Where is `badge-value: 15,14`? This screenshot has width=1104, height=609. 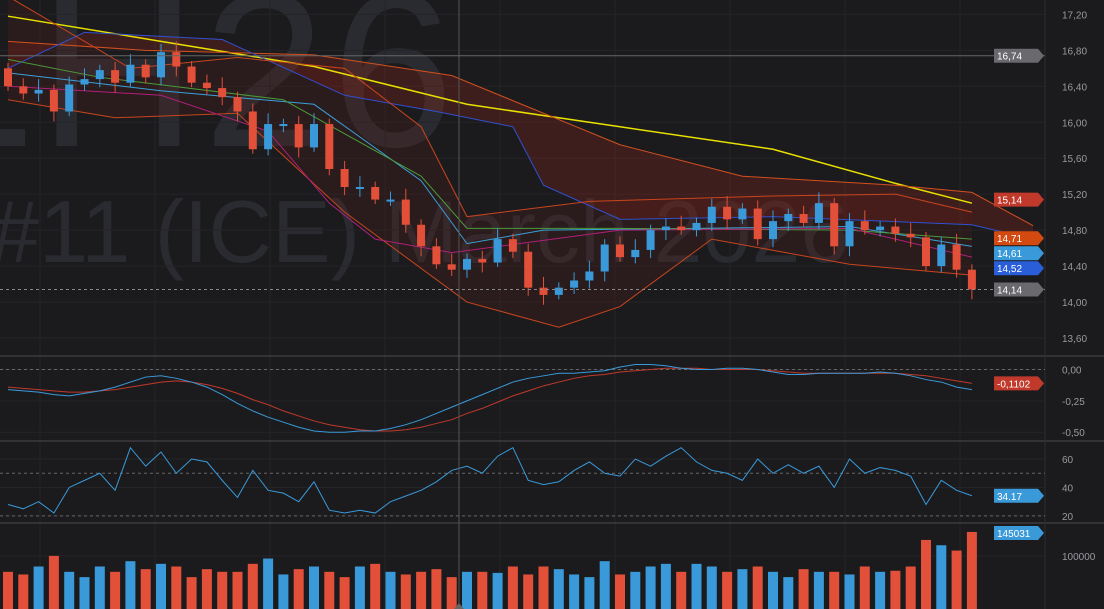 badge-value: 15,14 is located at coordinates (1009, 201).